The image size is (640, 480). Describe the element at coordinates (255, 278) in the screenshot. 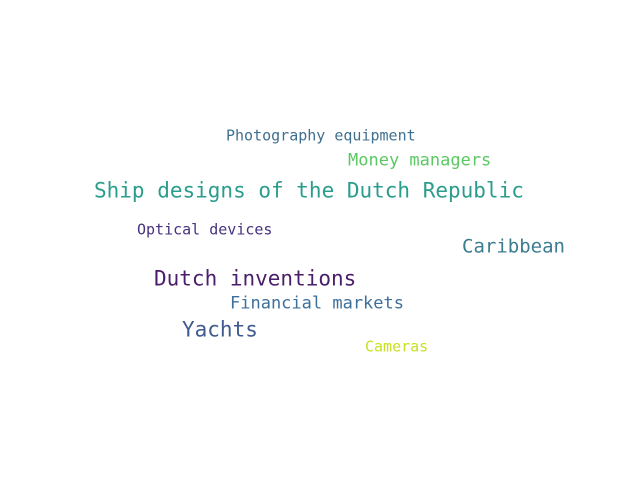

I see `word-dutch-inventions: Dutch inventions` at that location.